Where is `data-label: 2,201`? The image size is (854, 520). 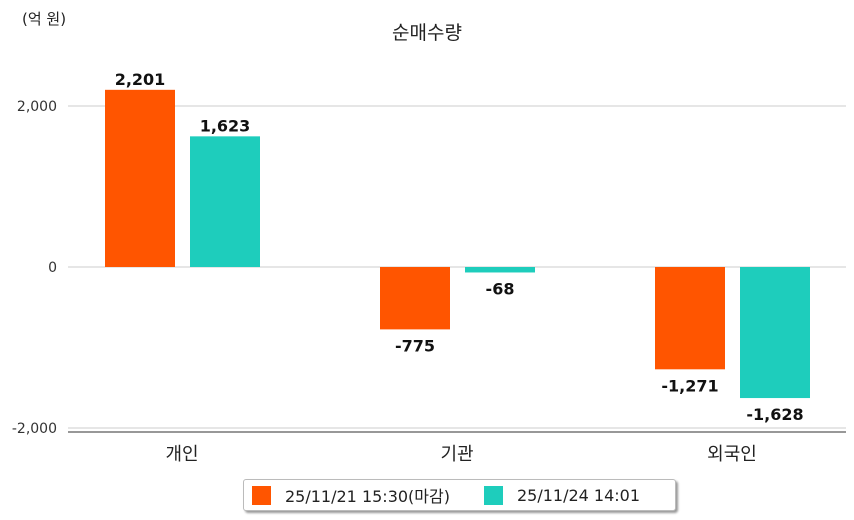
data-label: 2,201 is located at coordinates (140, 79).